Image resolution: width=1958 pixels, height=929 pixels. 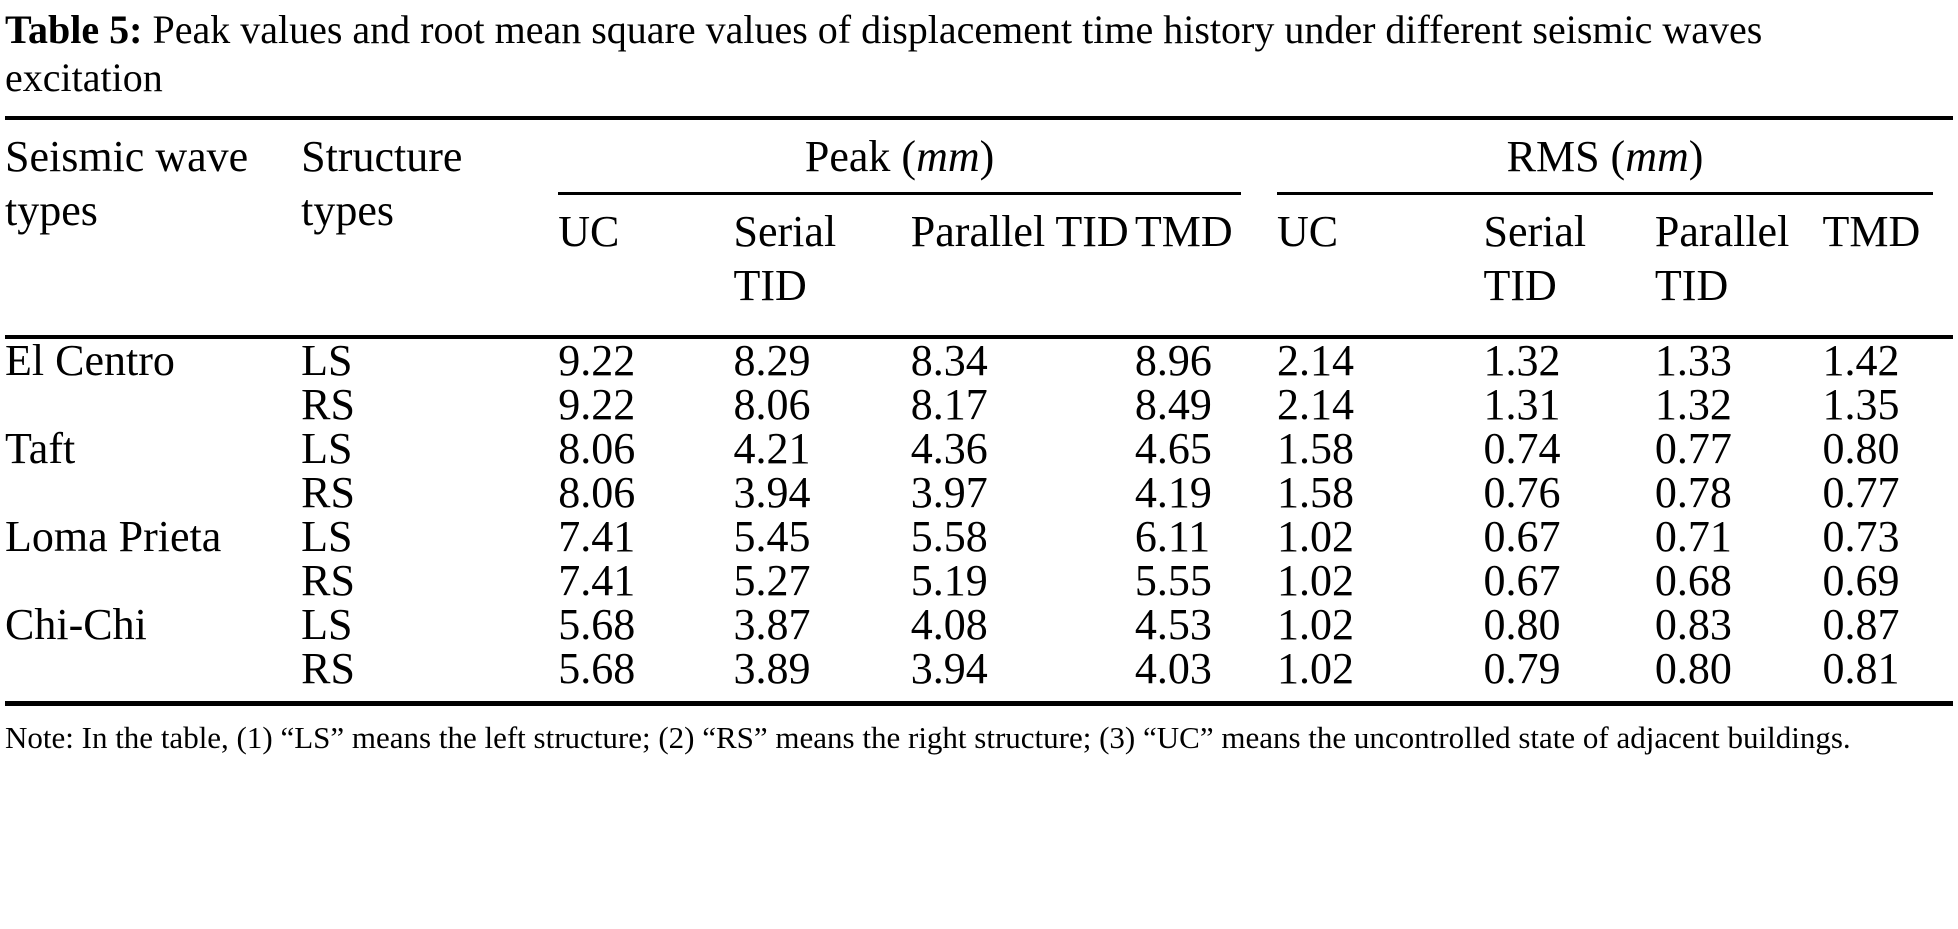 I want to click on peak-unit: mm, so click(x=948, y=156).